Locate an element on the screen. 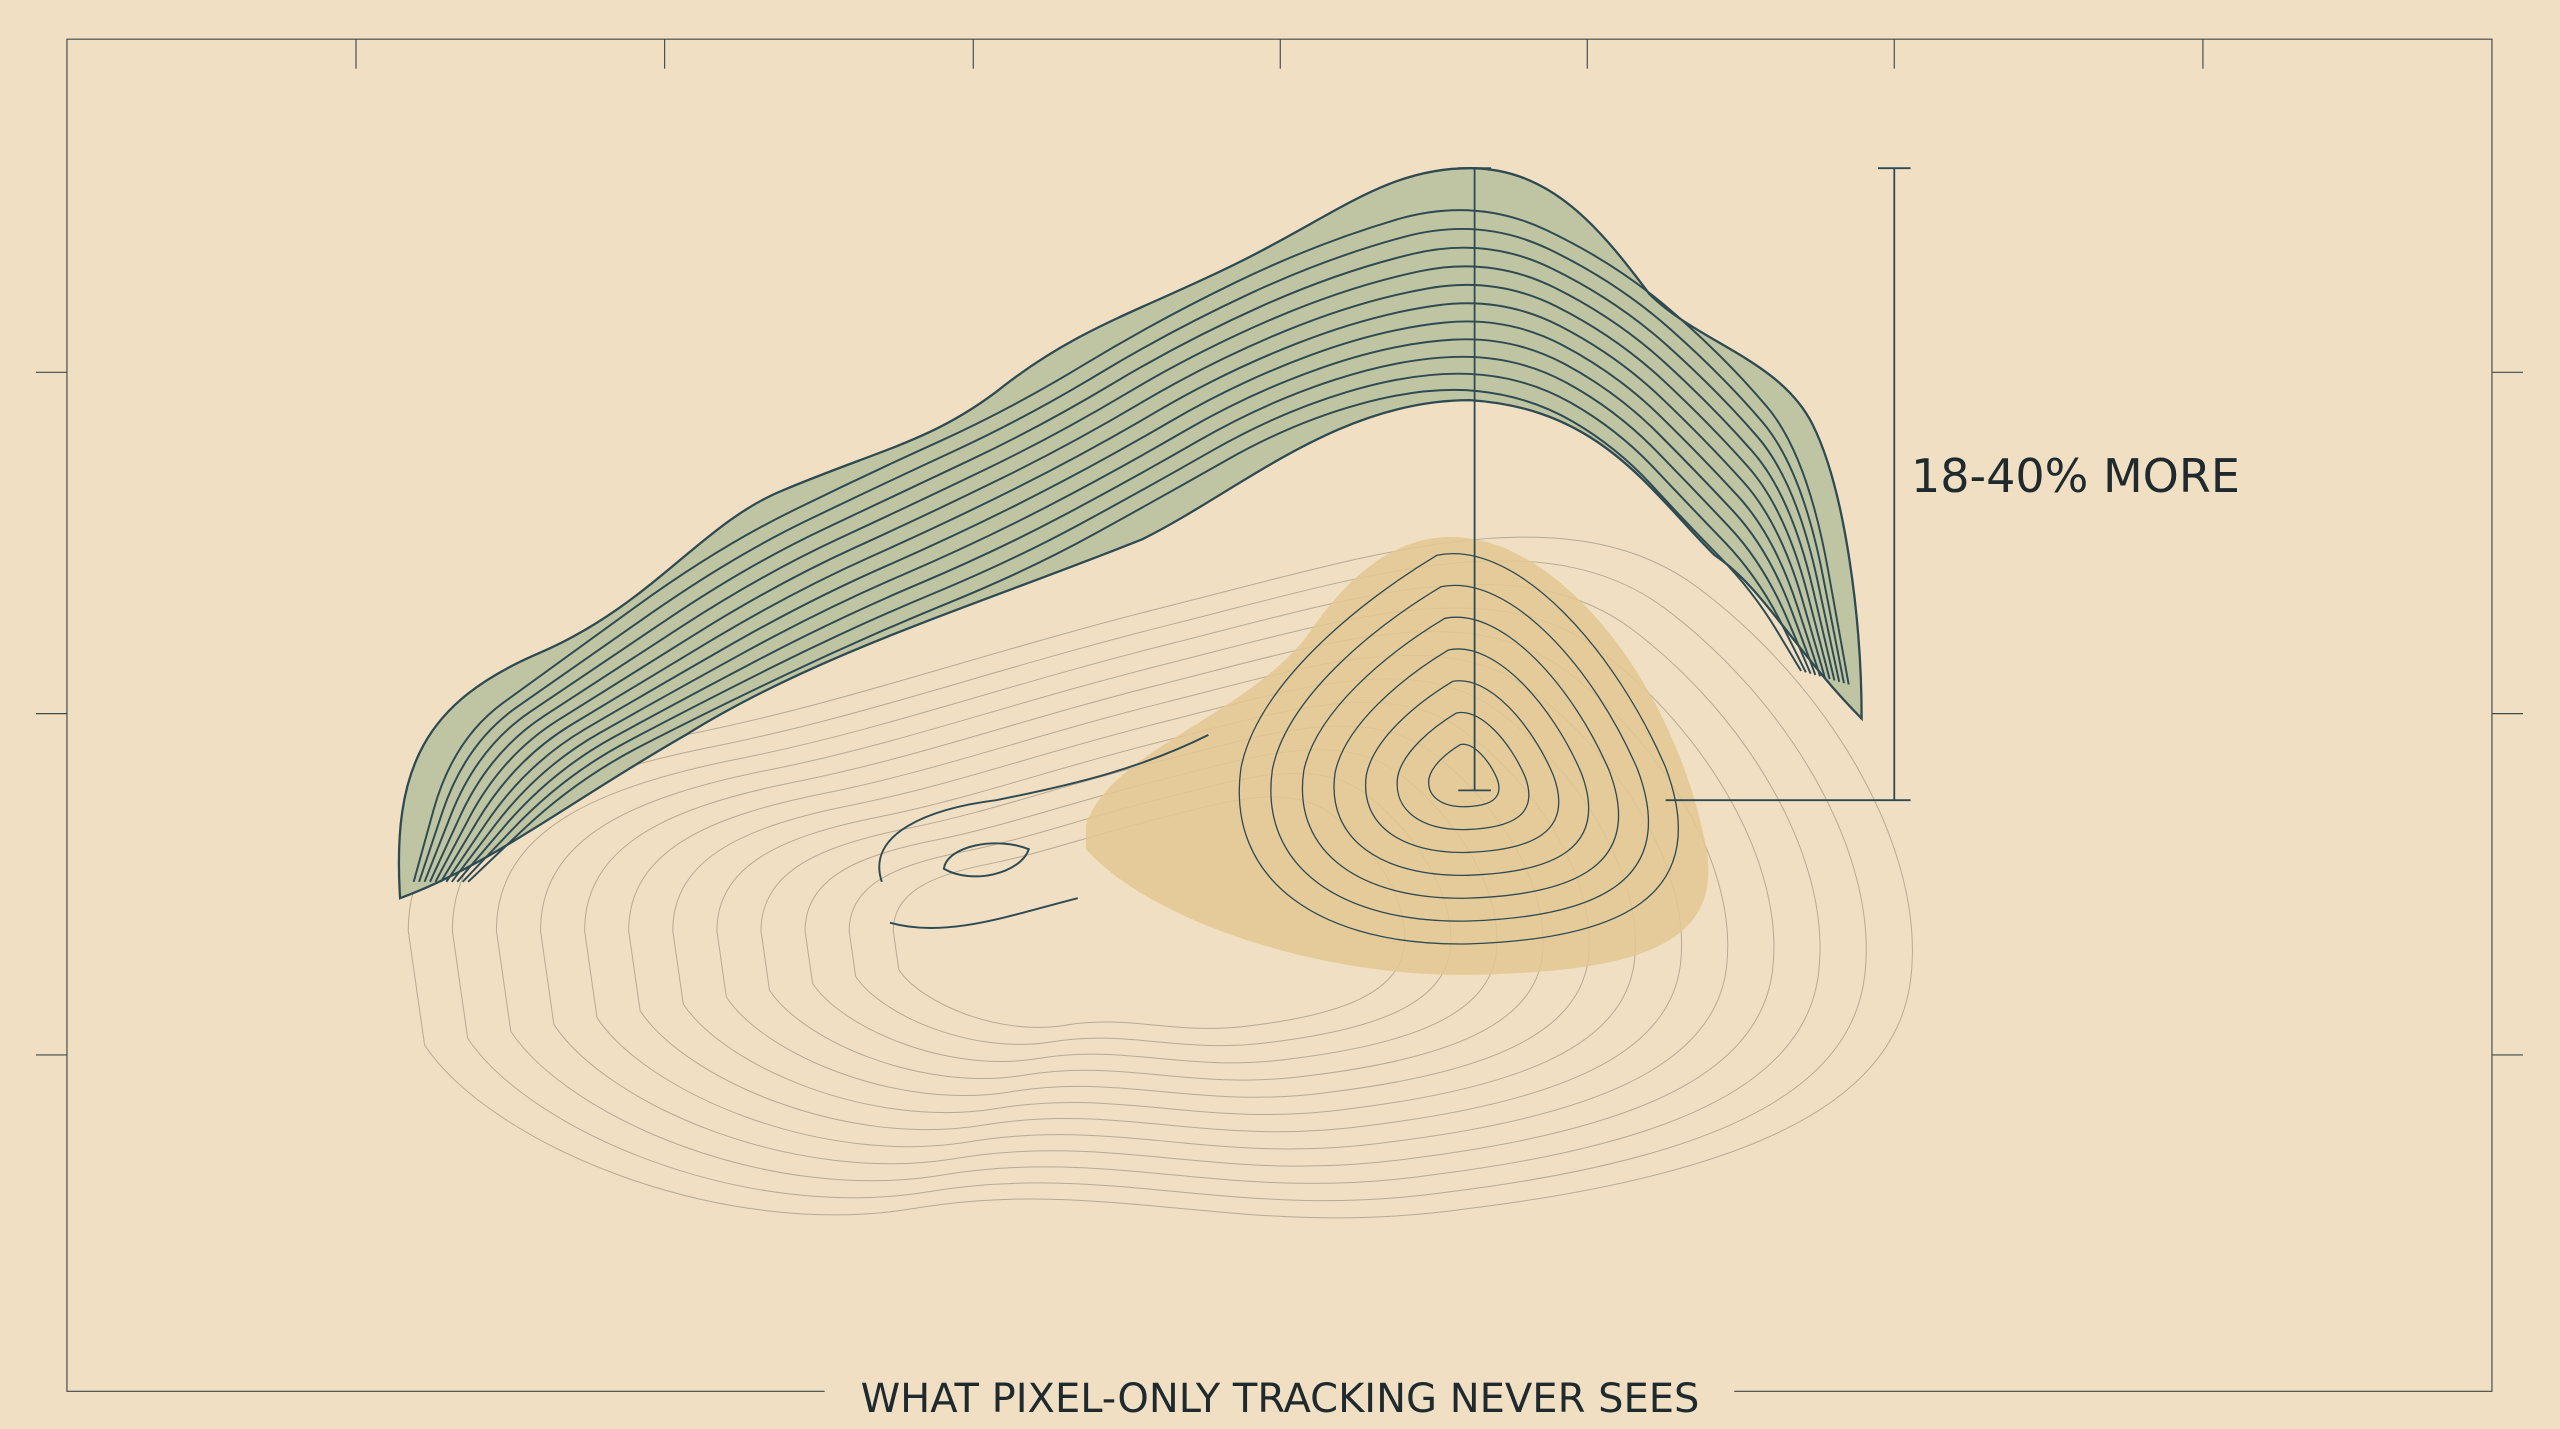 The height and width of the screenshot is (1429, 2560). core-contours is located at coordinates (1458, 749).